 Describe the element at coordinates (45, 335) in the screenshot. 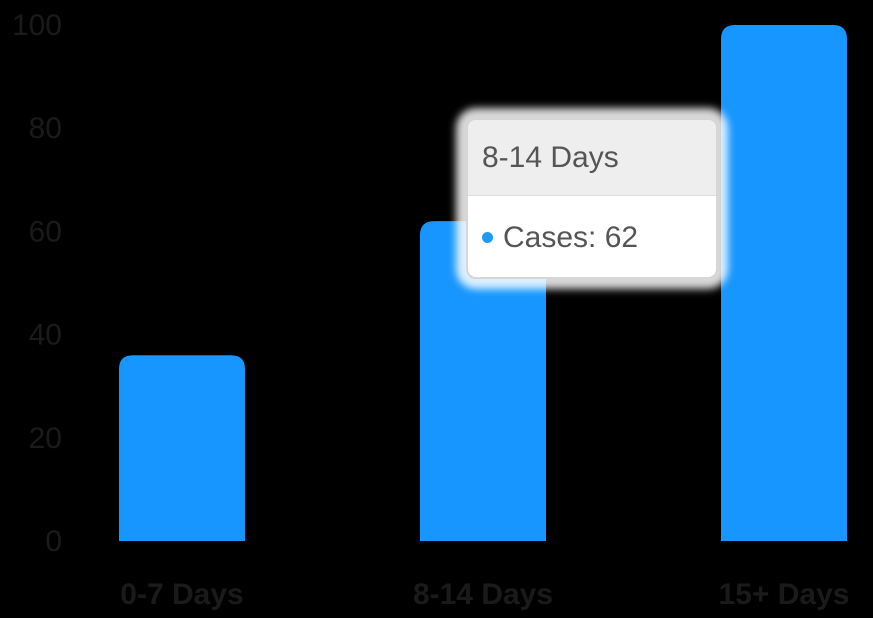

I see `y-tick-label: 40` at that location.